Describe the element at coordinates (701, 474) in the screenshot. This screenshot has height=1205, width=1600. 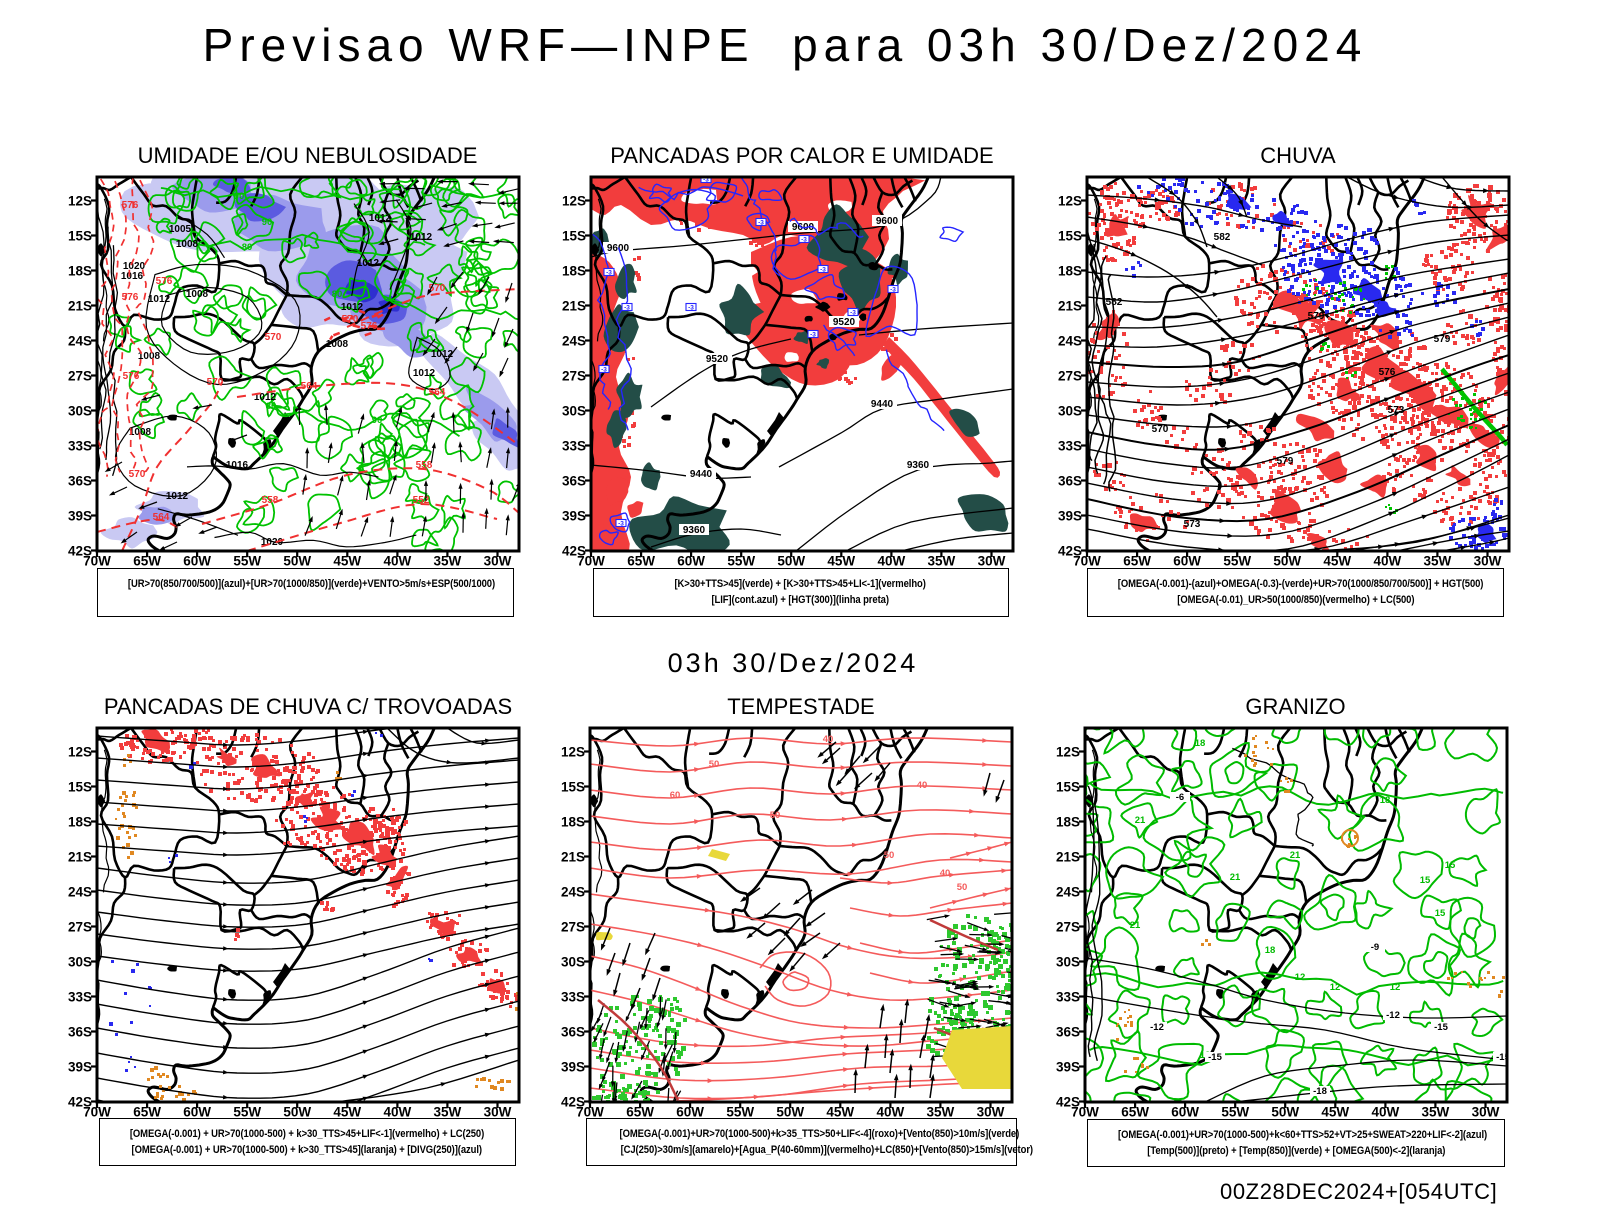
I see `svg-text: 9440` at that location.